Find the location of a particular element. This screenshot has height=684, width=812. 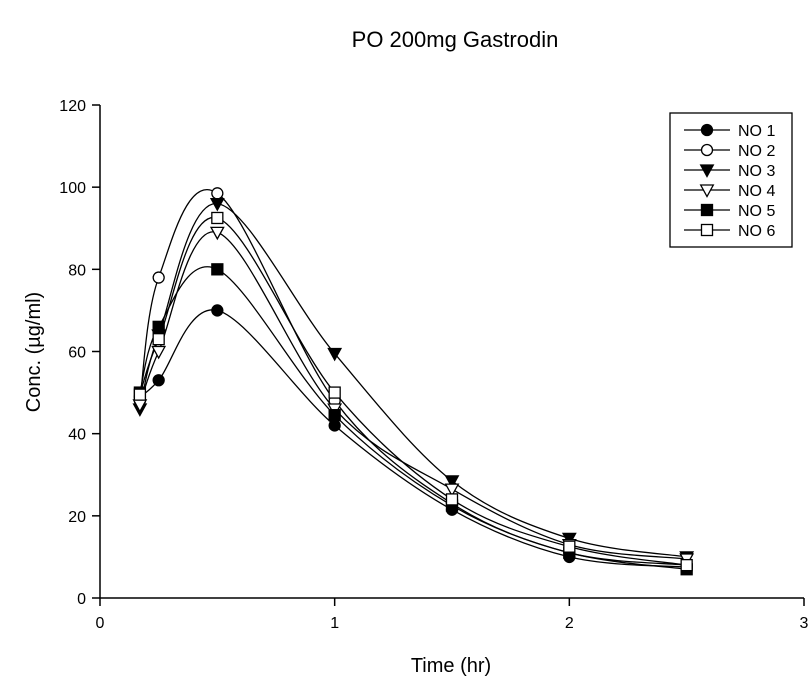

legend-box is located at coordinates (731, 180).